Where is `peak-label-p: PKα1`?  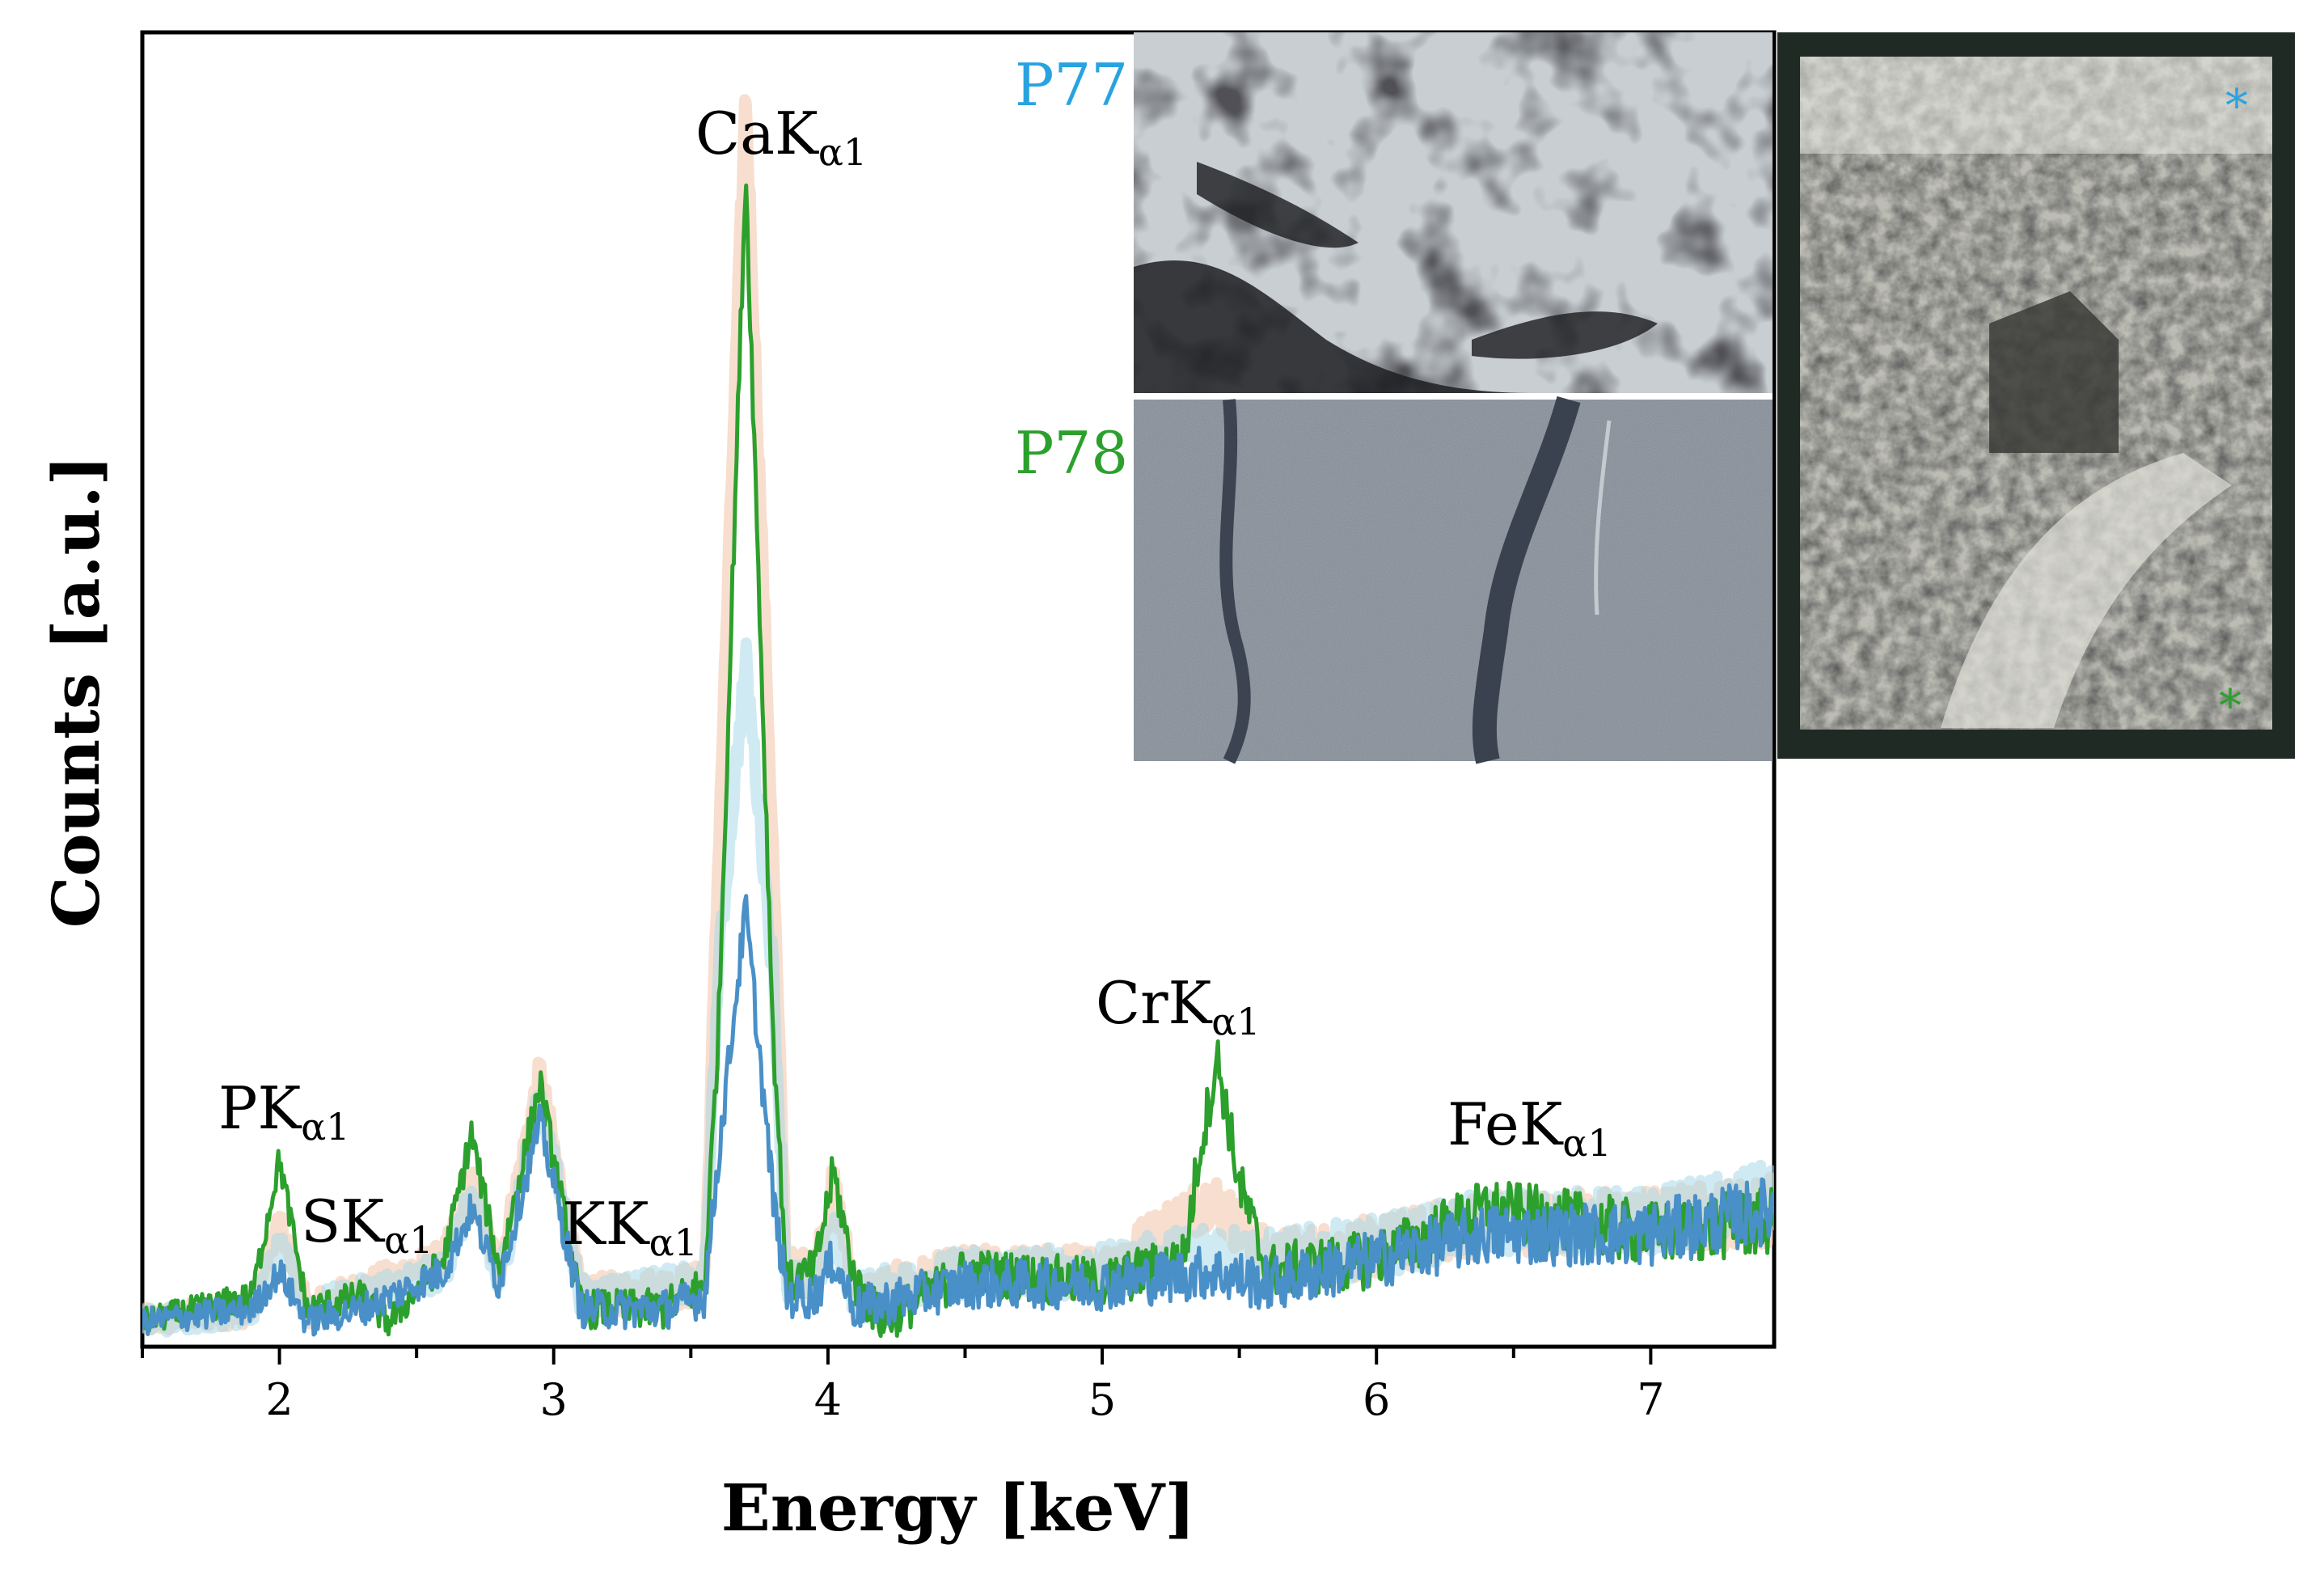 peak-label-p: PKα1 is located at coordinates (284, 1111).